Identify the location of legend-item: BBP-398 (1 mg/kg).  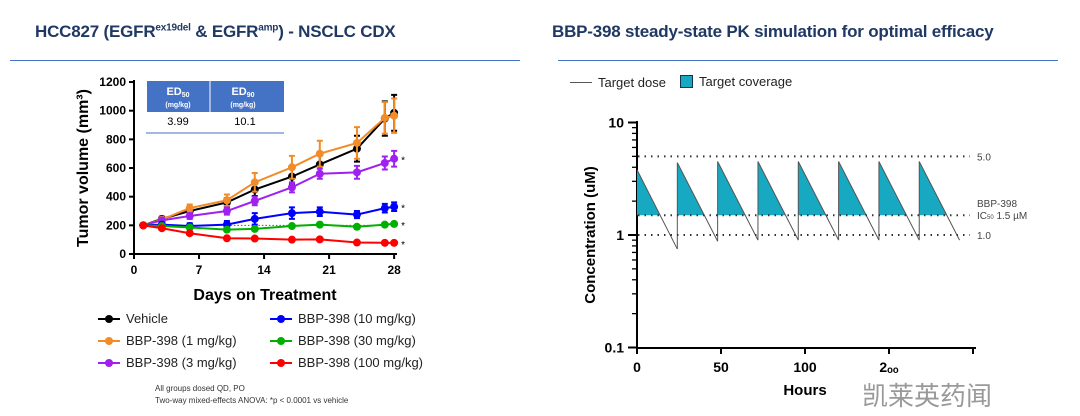
(167, 340).